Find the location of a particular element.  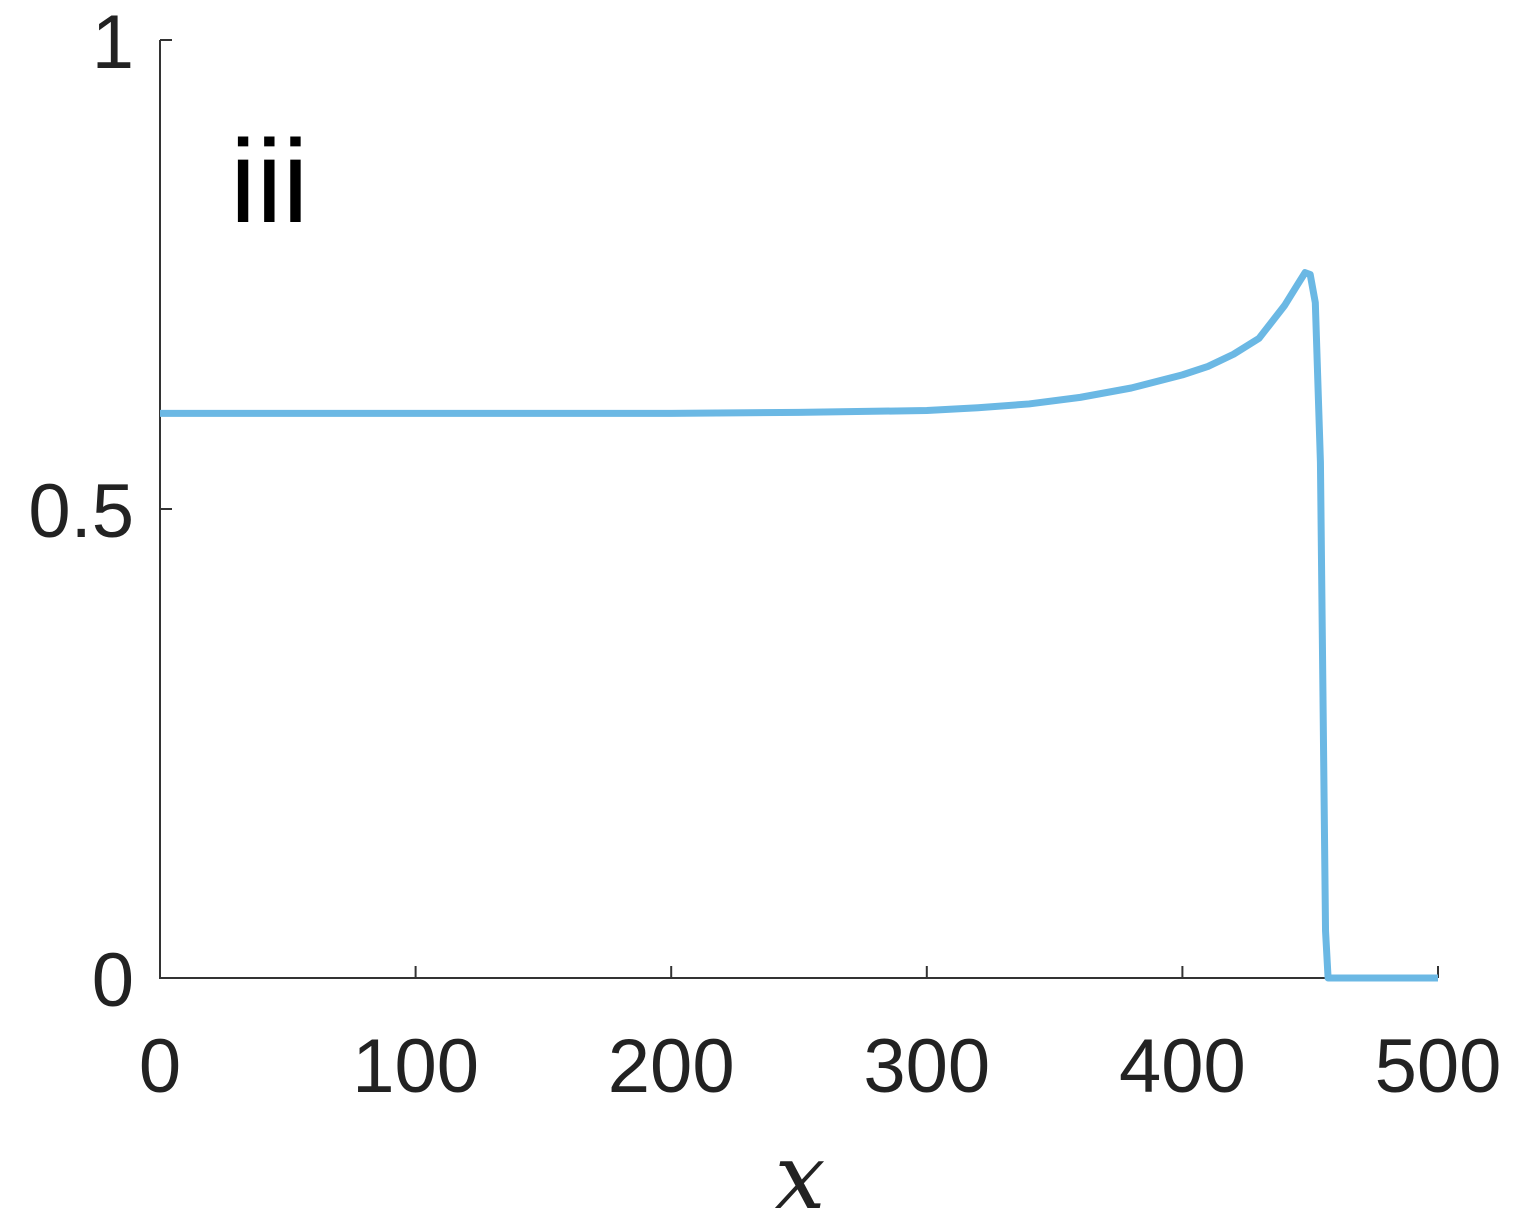

x-axis-label: x is located at coordinates (800, 1173).